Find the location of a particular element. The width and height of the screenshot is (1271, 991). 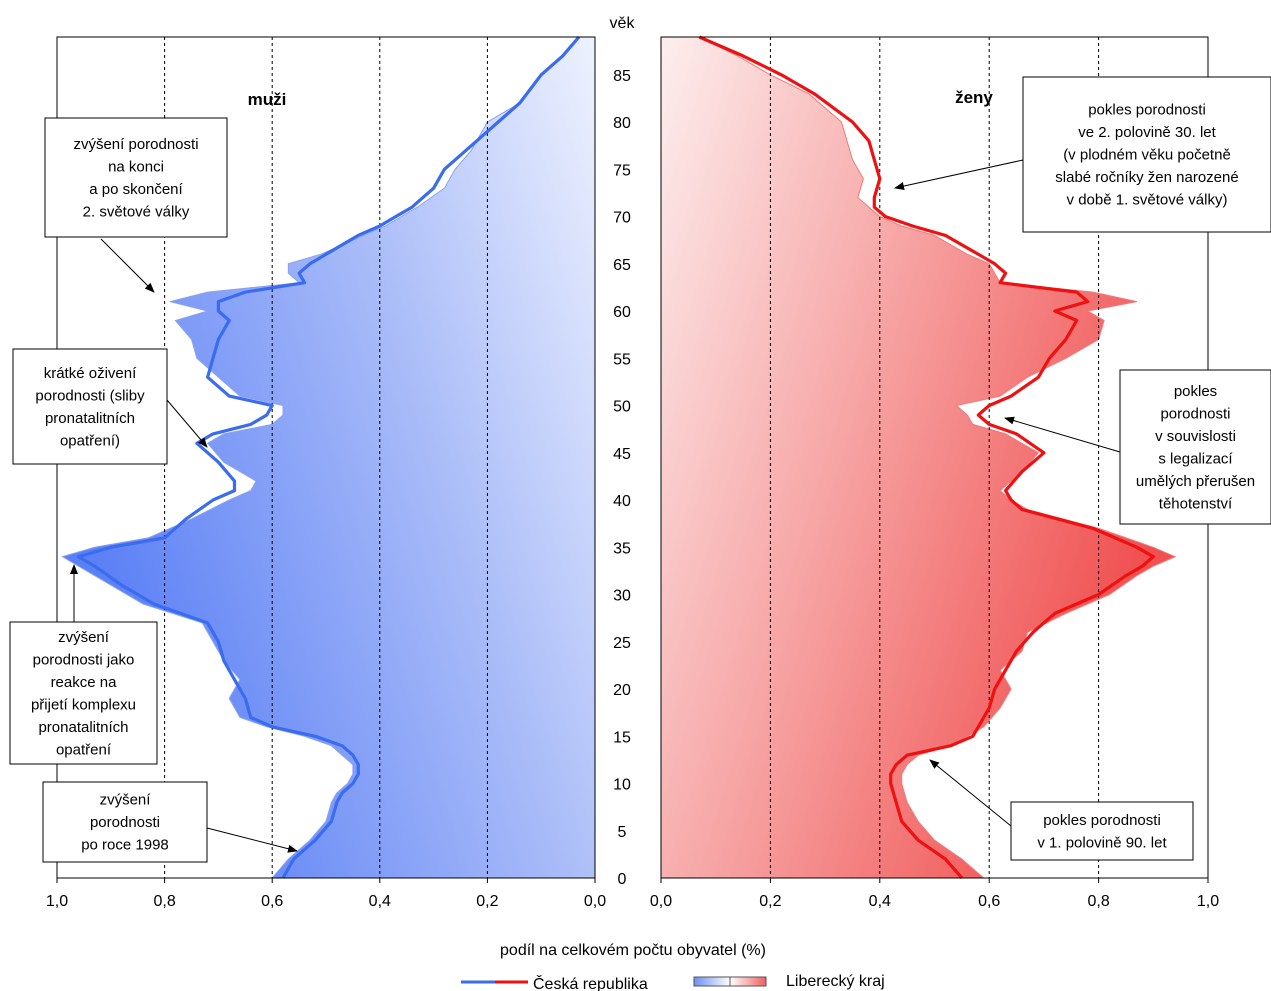

age-axis-title: věk is located at coordinates (623, 23).